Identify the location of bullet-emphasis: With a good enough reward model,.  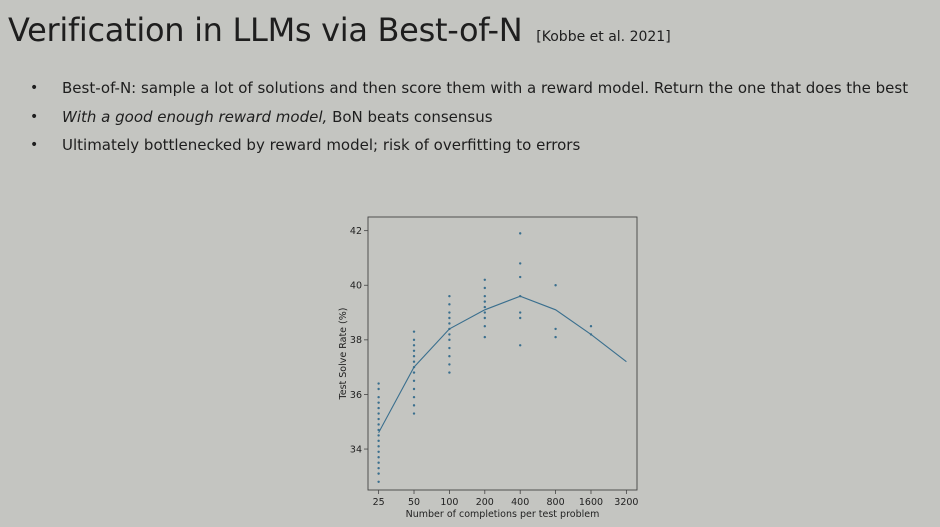
(195, 116).